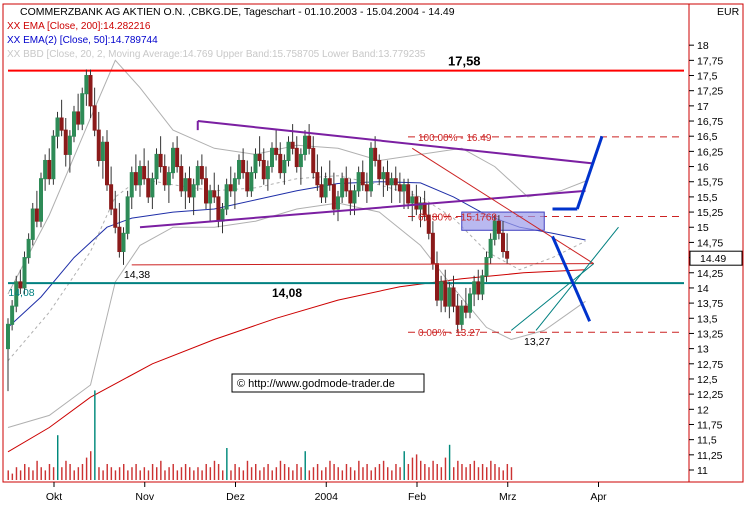 This screenshot has width=745, height=512. What do you see at coordinates (710, 365) in the screenshot?
I see `y-tick-label: 12,75` at bounding box center [710, 365].